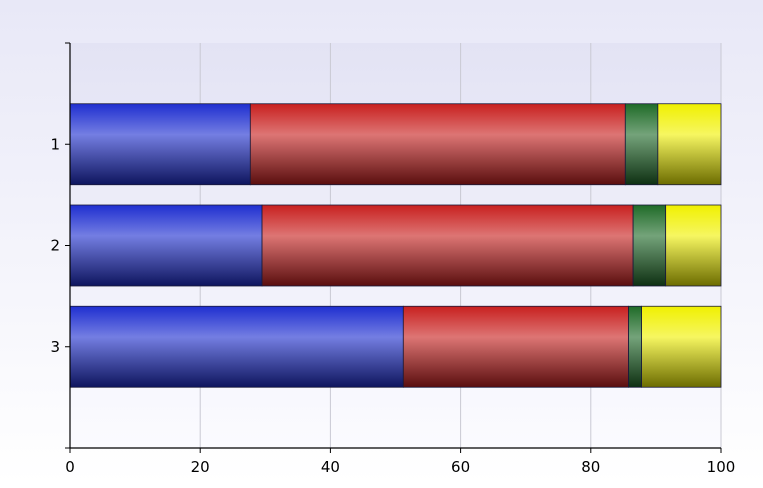 Image resolution: width=763 pixels, height=488 pixels. Describe the element at coordinates (460, 467) in the screenshot. I see `x-tick-label: 60` at that location.